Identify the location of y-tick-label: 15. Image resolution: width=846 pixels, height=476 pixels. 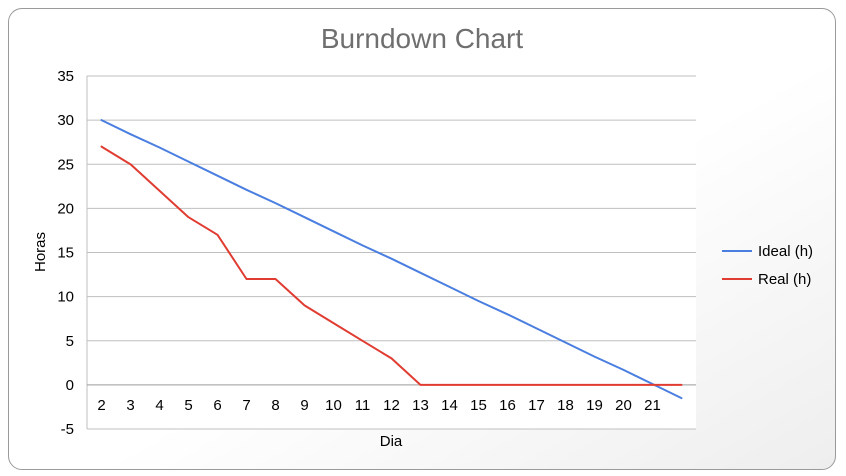
(65, 253).